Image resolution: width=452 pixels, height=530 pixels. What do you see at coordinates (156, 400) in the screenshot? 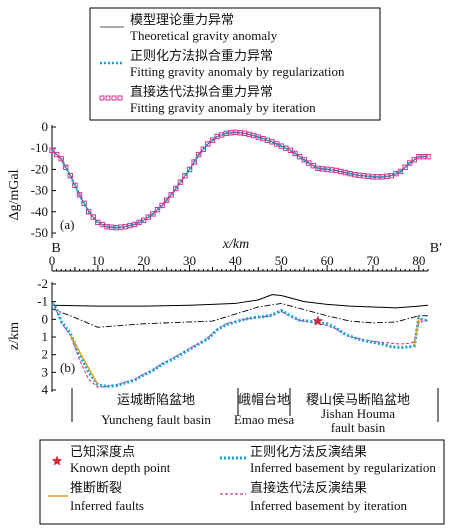
I see `region-yuncheng-cn: 运城断陷盆地` at bounding box center [156, 400].